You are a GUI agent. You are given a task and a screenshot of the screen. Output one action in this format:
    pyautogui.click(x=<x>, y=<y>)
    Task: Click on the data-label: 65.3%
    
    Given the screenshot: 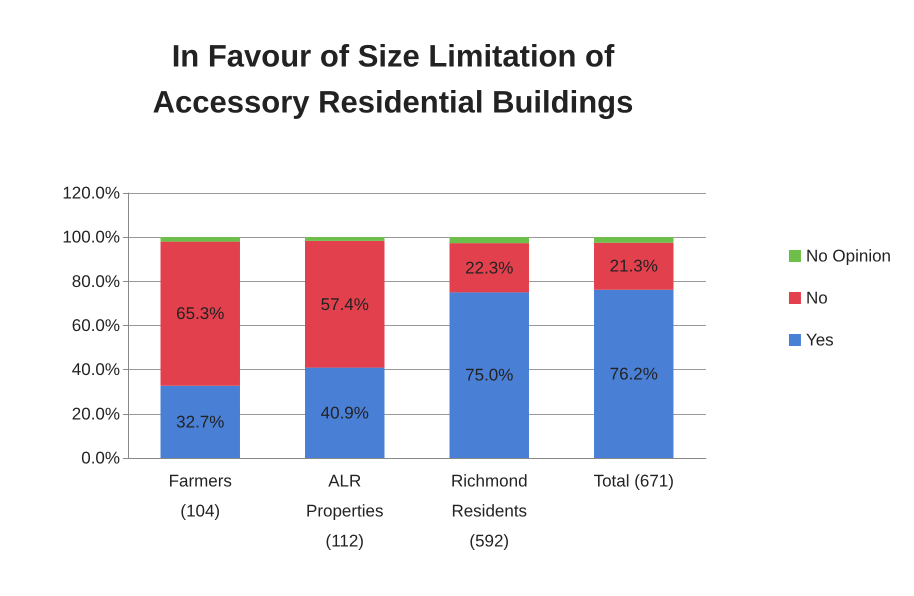 What is the action you would take?
    pyautogui.click(x=200, y=314)
    